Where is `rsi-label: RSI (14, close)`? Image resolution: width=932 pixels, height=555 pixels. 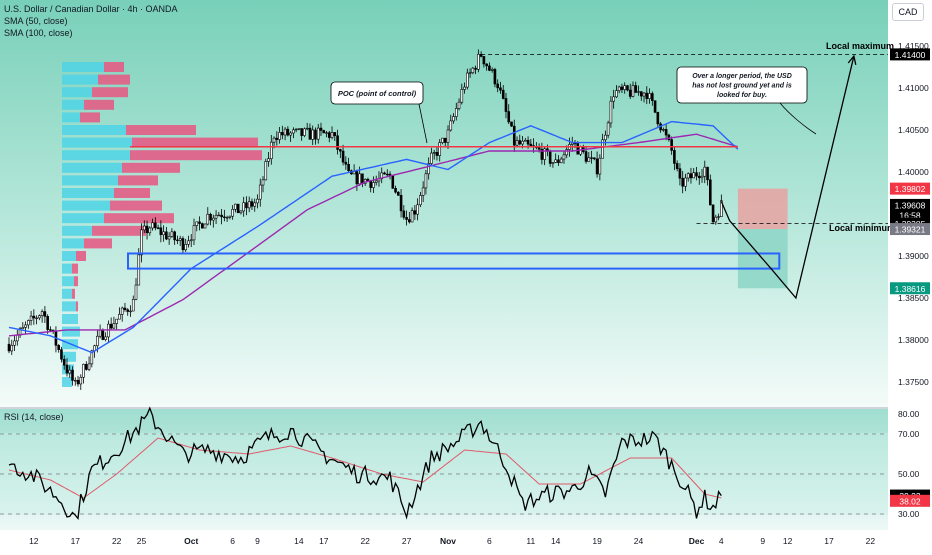
rsi-label: RSI (14, close) is located at coordinates (34, 417).